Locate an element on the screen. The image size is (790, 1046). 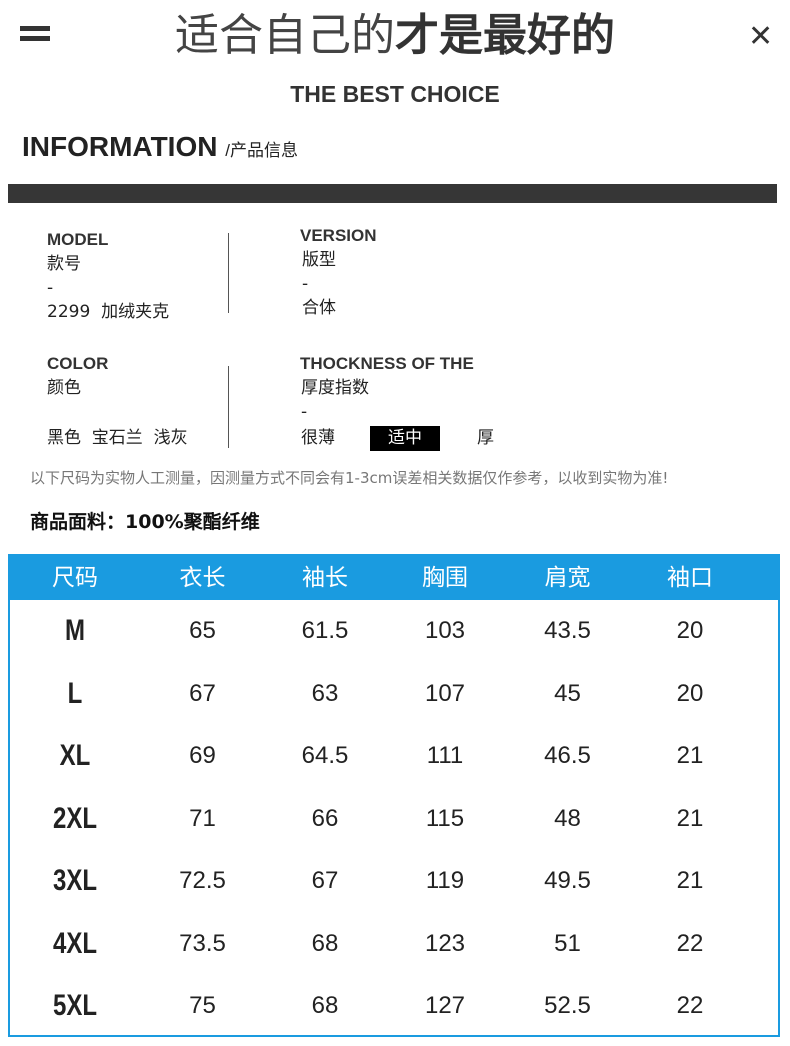
column-header: 尺码 is located at coordinates (75, 578).